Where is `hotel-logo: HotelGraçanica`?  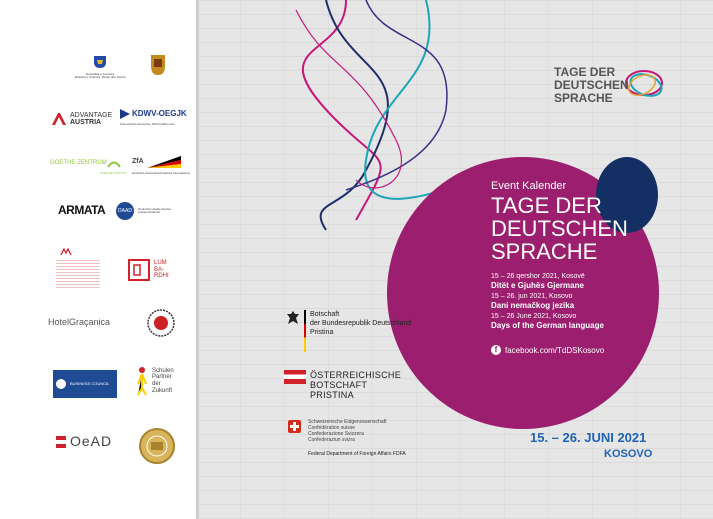
hotel-logo: HotelGraçanica is located at coordinates (79, 322).